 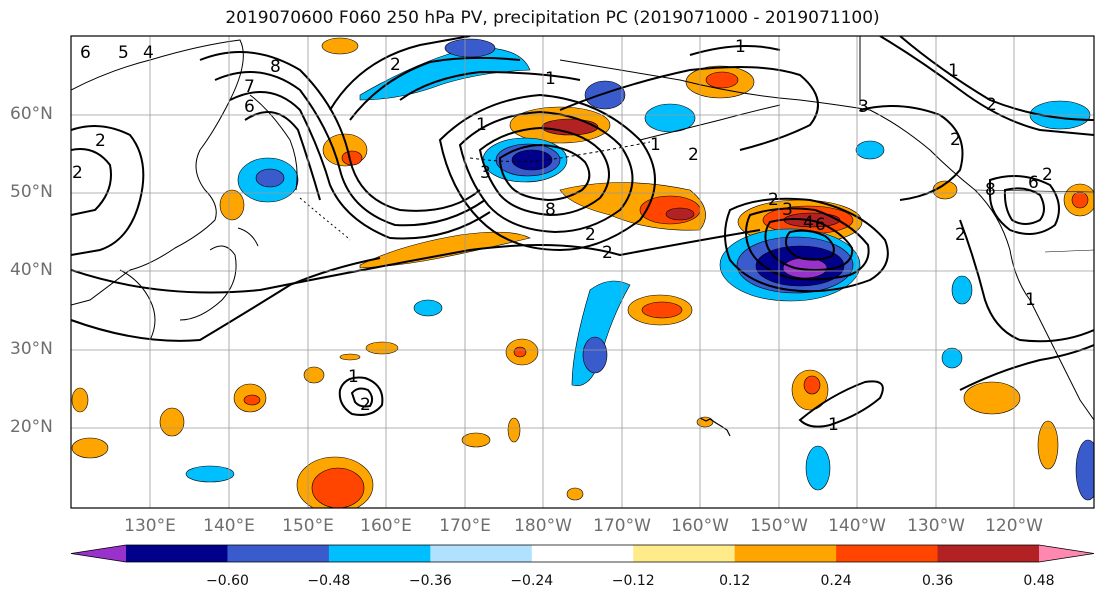 What do you see at coordinates (98, 553) in the screenshot?
I see `colorbar-extend-low` at bounding box center [98, 553].